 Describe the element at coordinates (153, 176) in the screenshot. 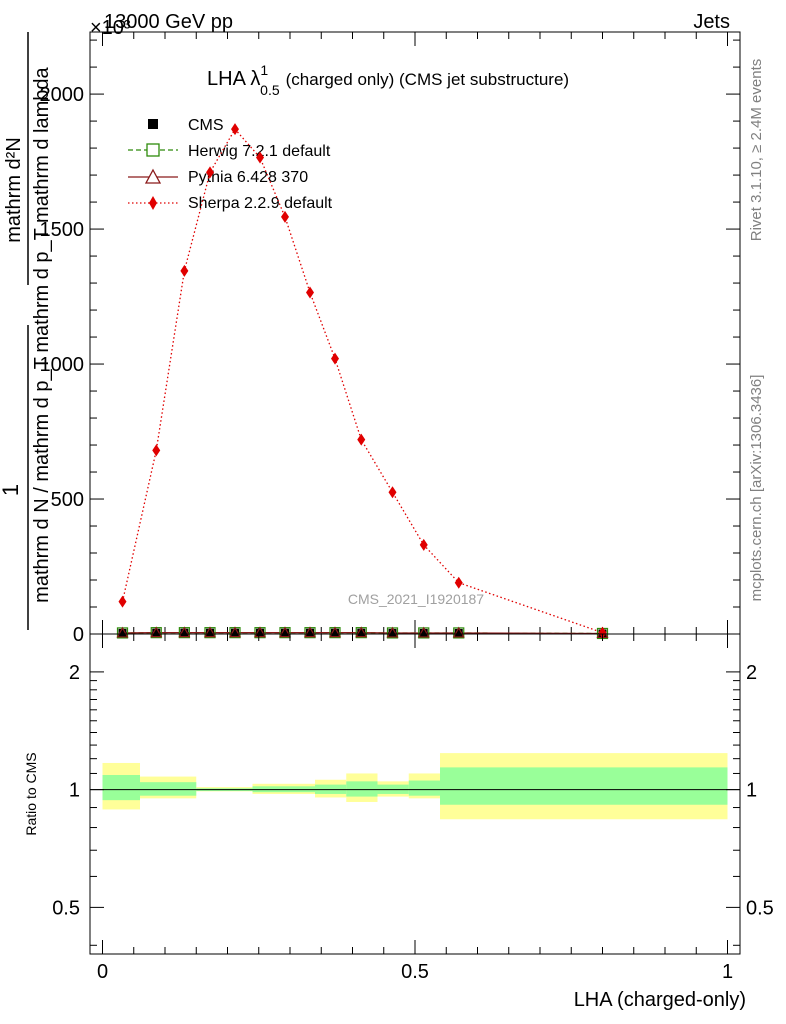

I see `pythia-marker-icon` at that location.